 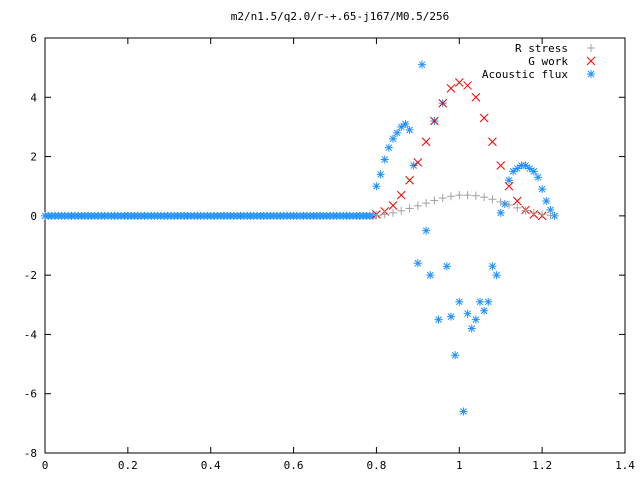 What do you see at coordinates (625, 465) in the screenshot?
I see `x-tick-label: 1.4` at bounding box center [625, 465].